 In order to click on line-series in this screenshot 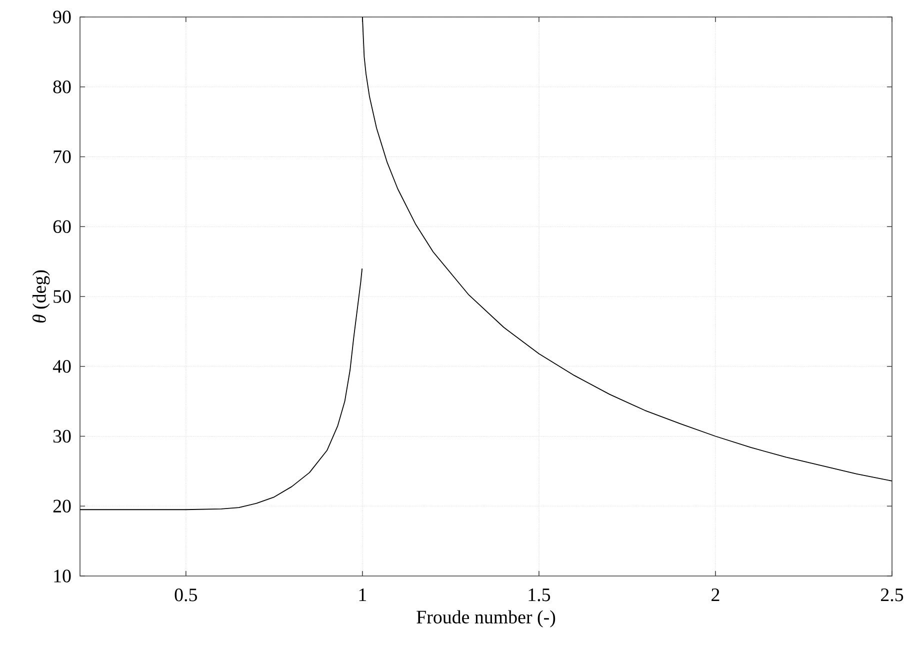, I will do `click(221, 389)`.